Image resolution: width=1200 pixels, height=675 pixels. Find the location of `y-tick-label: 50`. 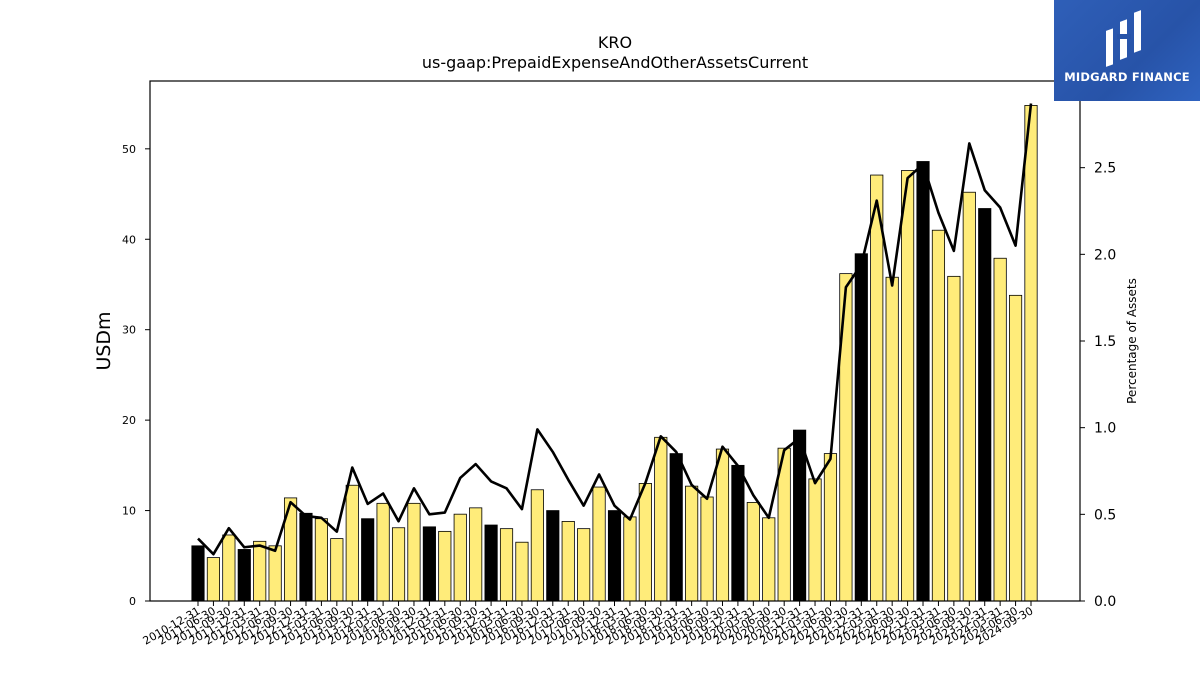

y-tick-label: 50 is located at coordinates (129, 149).